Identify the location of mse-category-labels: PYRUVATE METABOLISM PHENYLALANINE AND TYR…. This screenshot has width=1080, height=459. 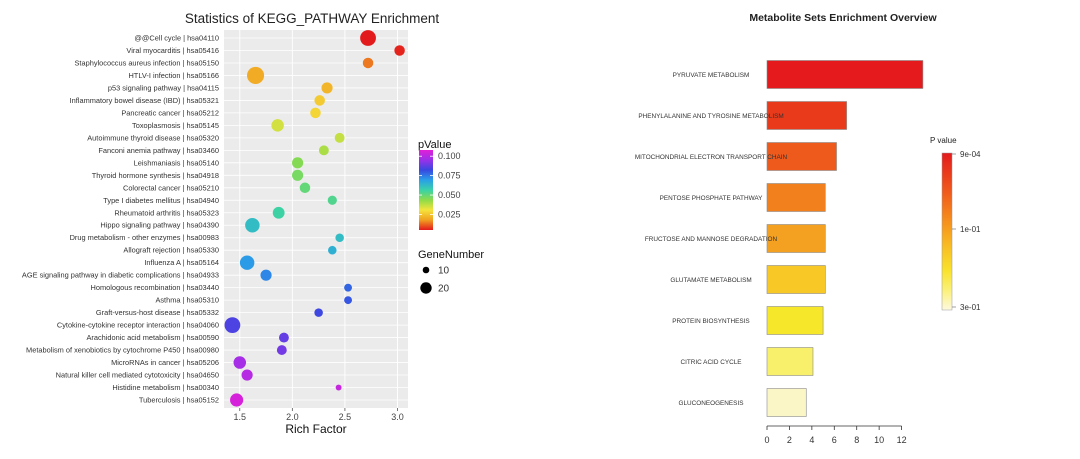
(711, 239).